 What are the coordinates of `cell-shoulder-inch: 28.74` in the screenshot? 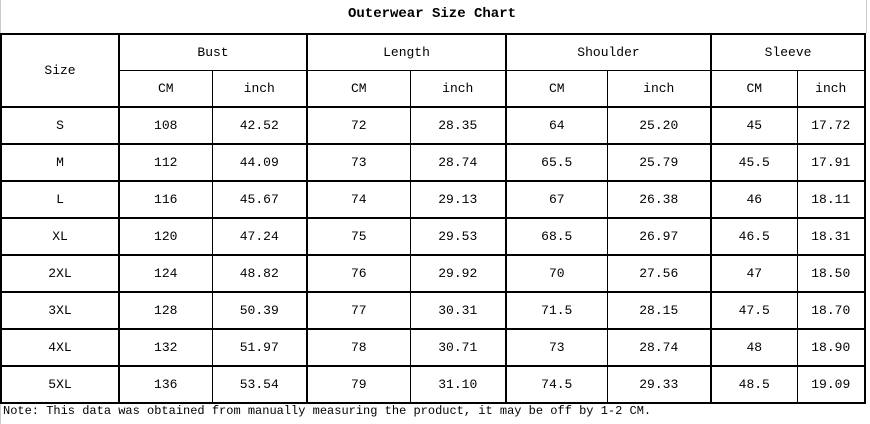 It's located at (659, 347).